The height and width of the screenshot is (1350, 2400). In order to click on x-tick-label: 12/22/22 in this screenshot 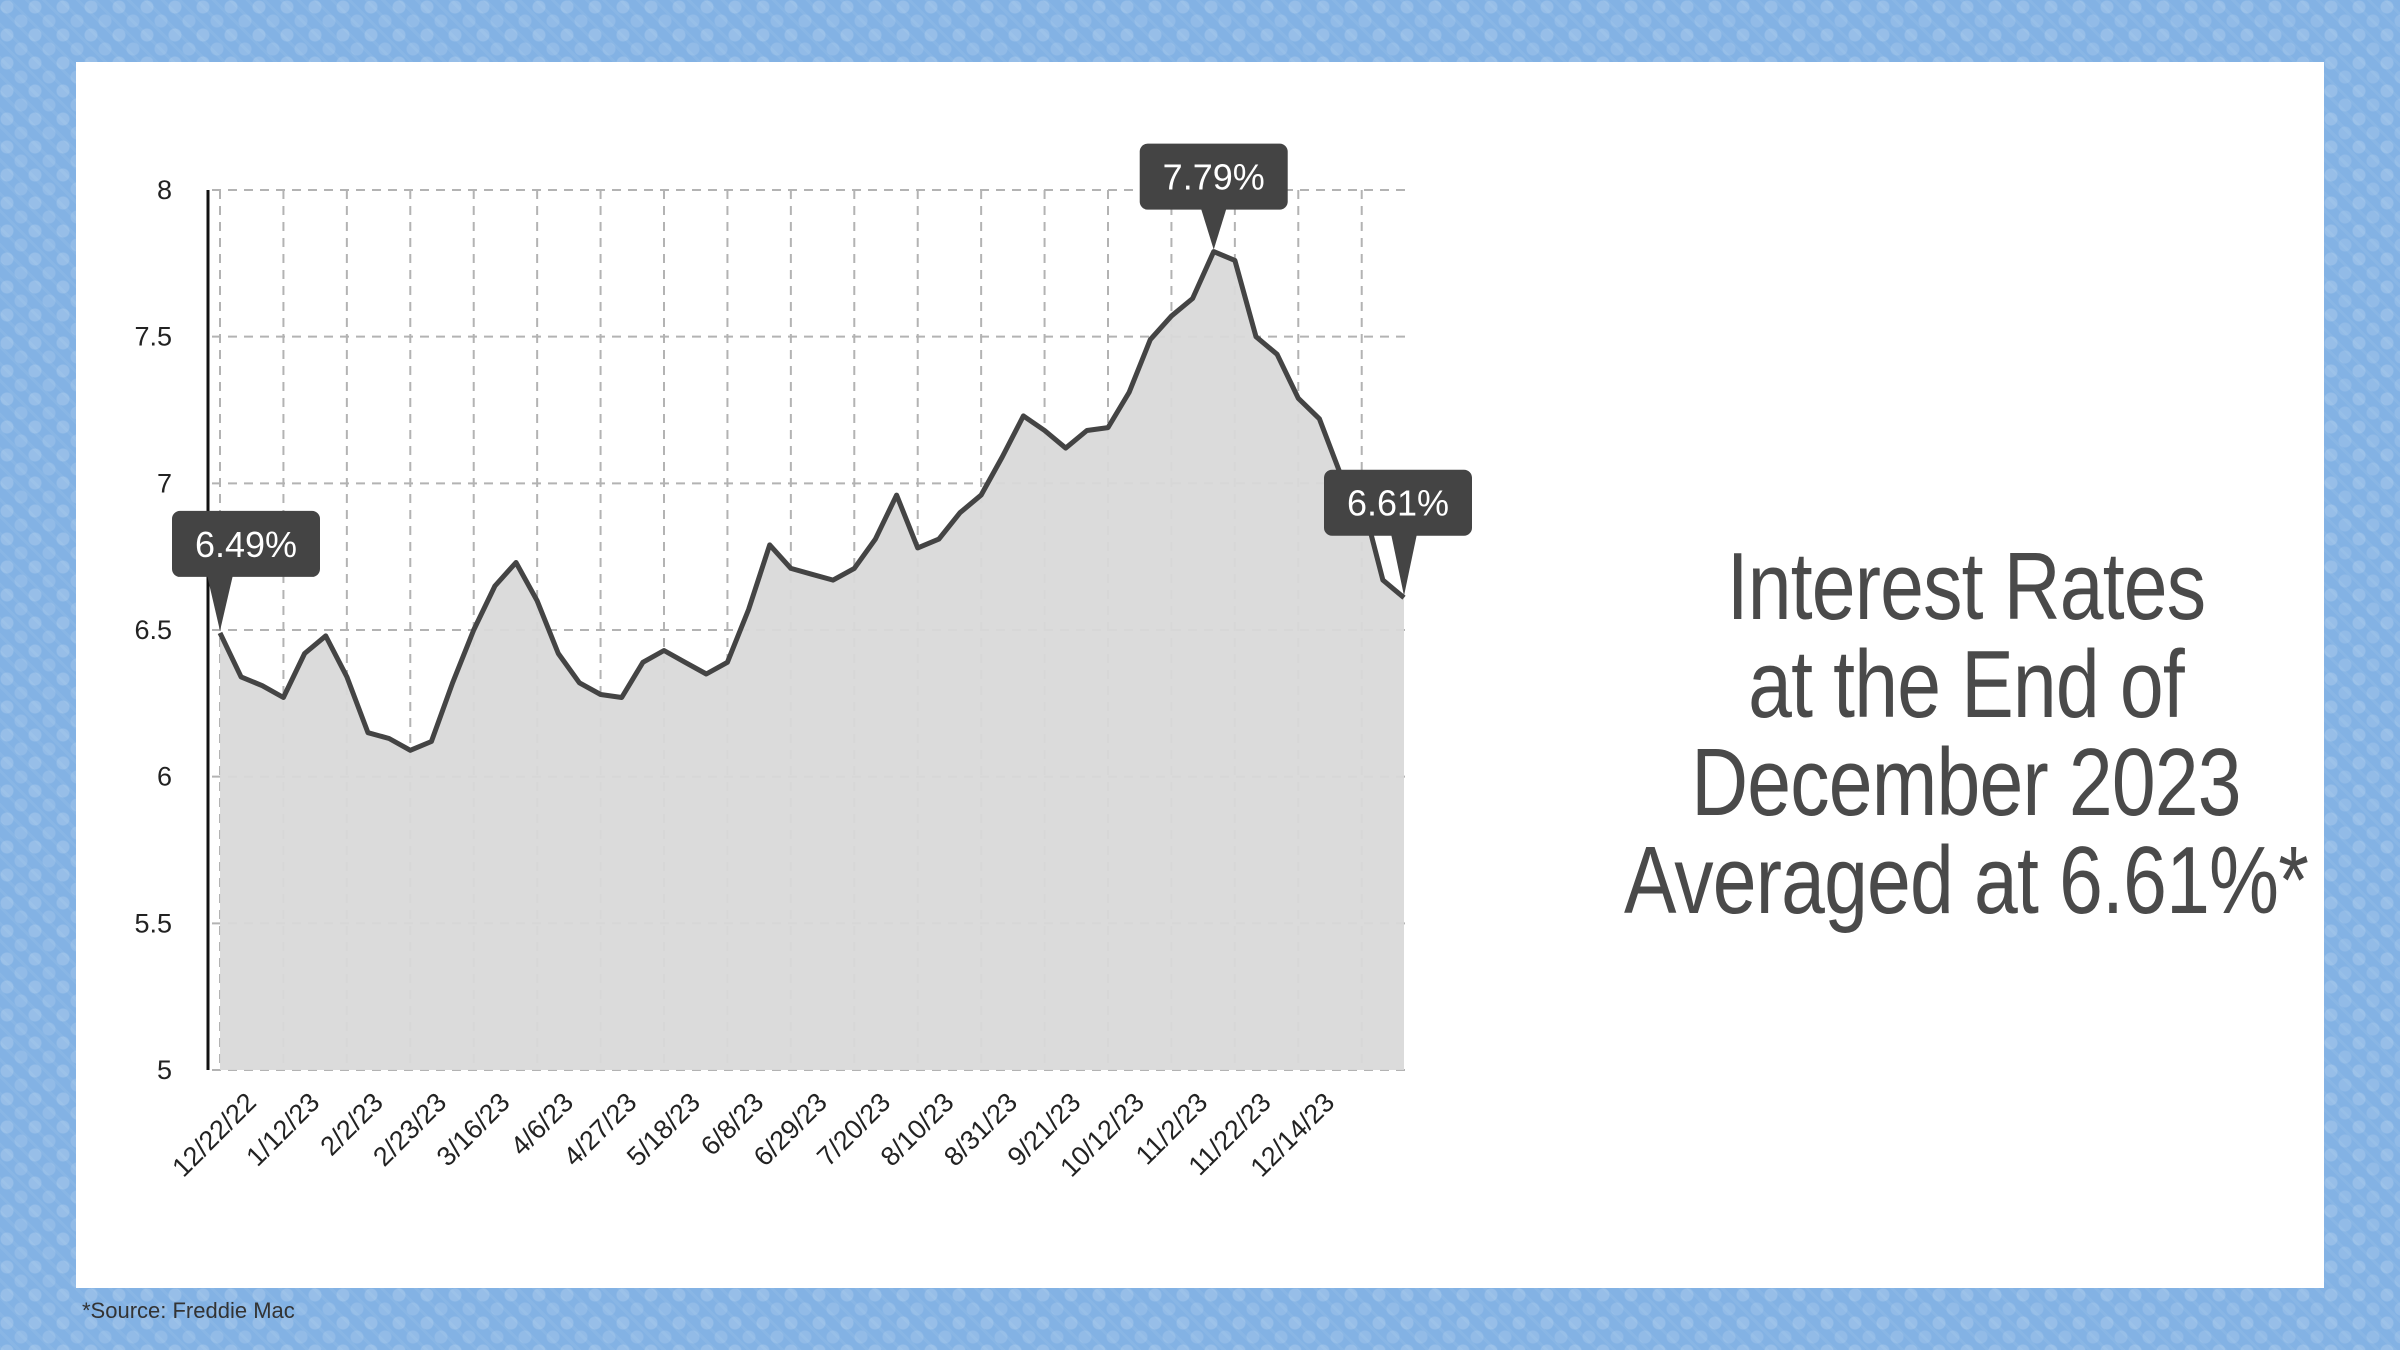, I will do `click(214, 1135)`.